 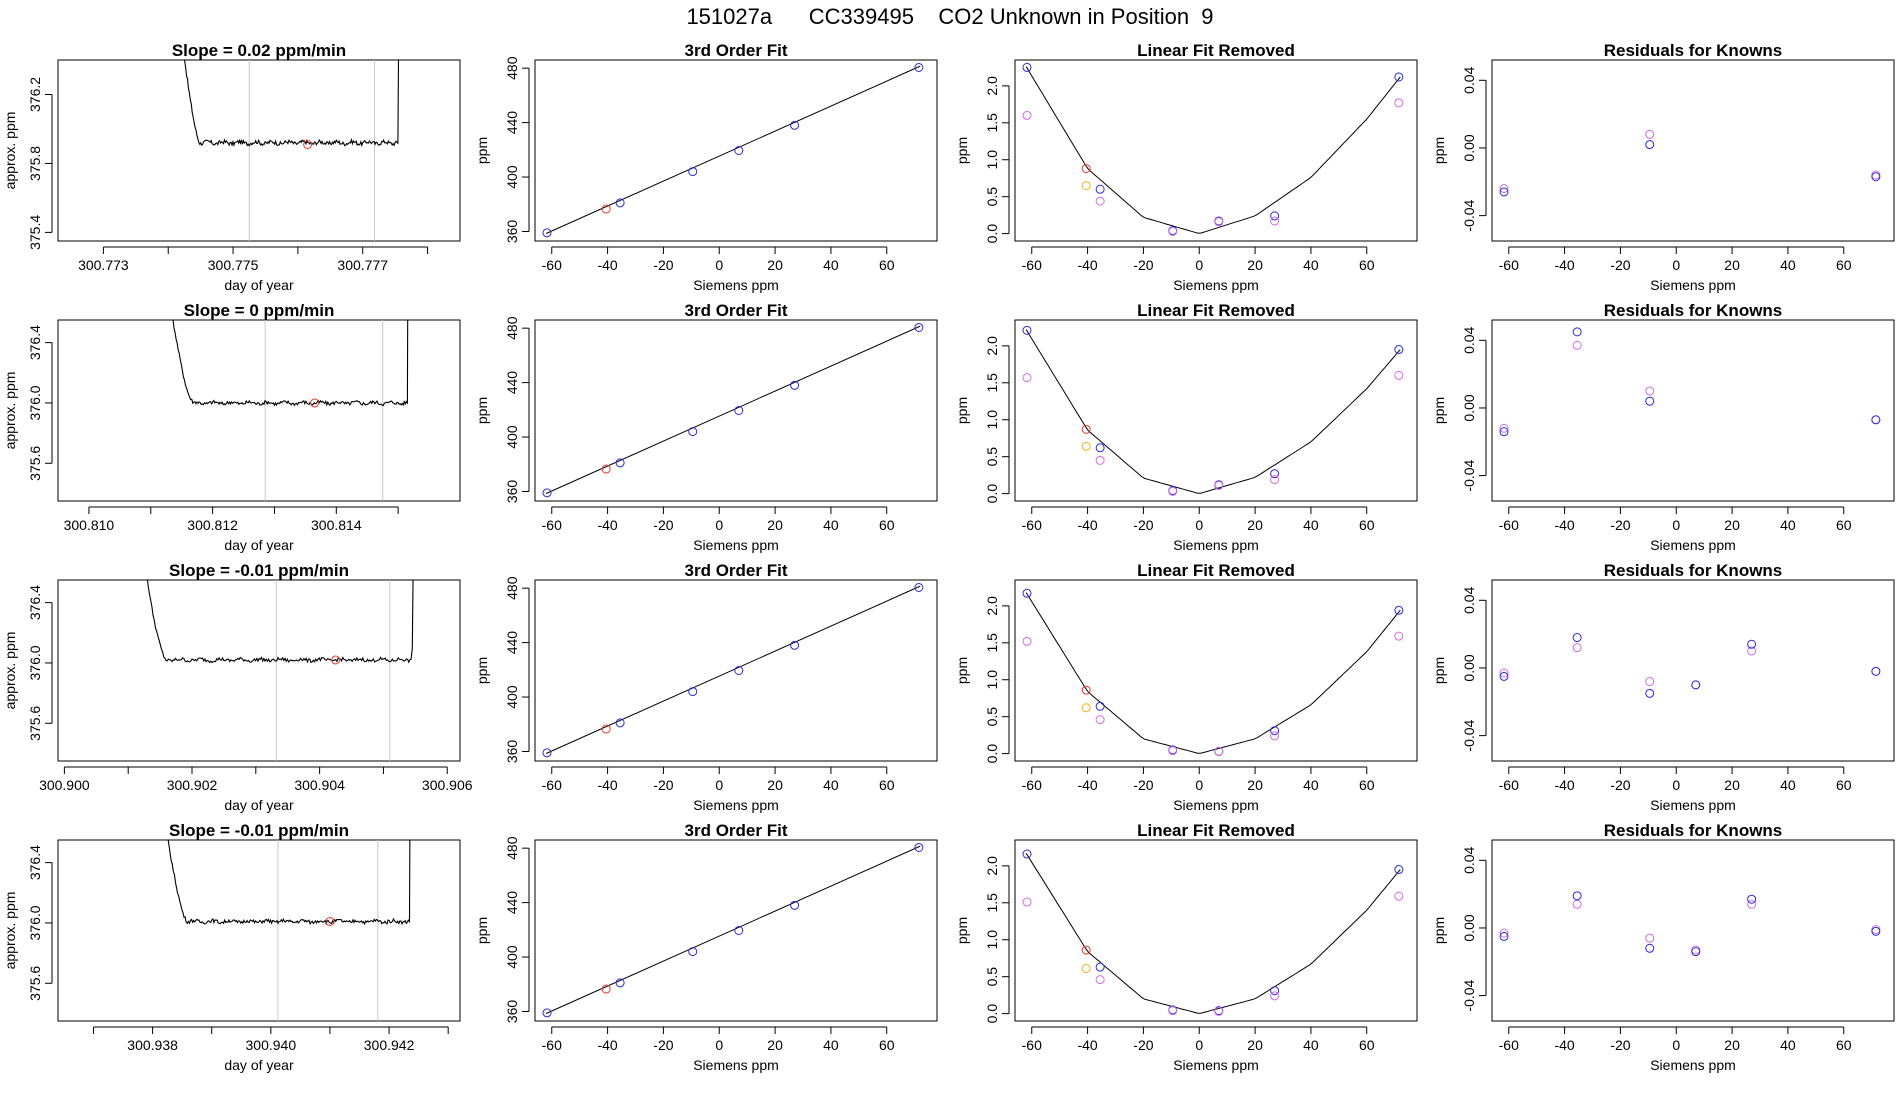 I want to click on y-axis: 0.0 0.5 1.0 1.5 2.0, so click(x=997, y=159).